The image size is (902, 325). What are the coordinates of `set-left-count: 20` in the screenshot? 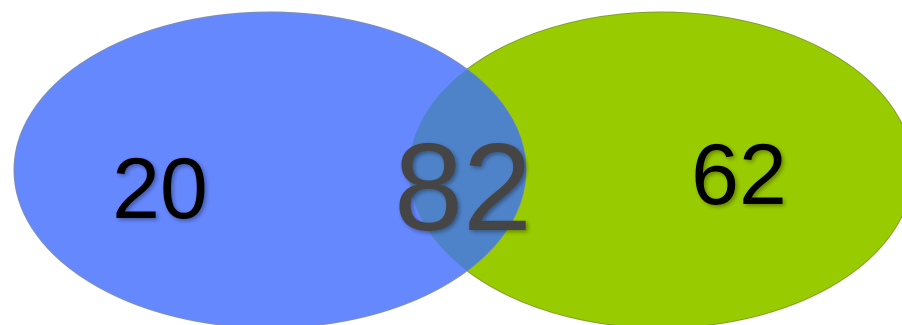 It's located at (160, 189).